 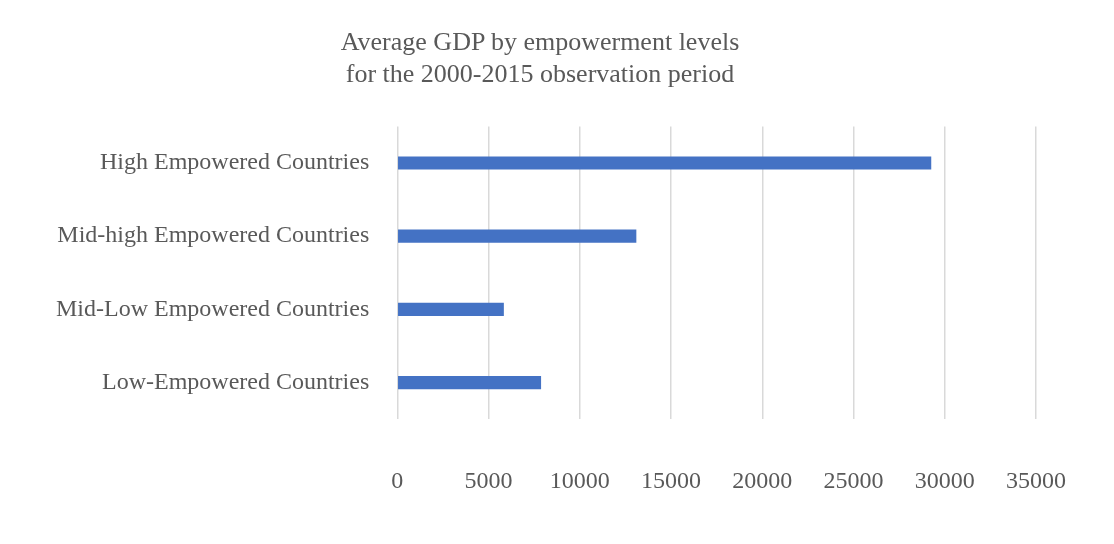 What do you see at coordinates (762, 479) in the screenshot?
I see `x-tick-label: 20000` at bounding box center [762, 479].